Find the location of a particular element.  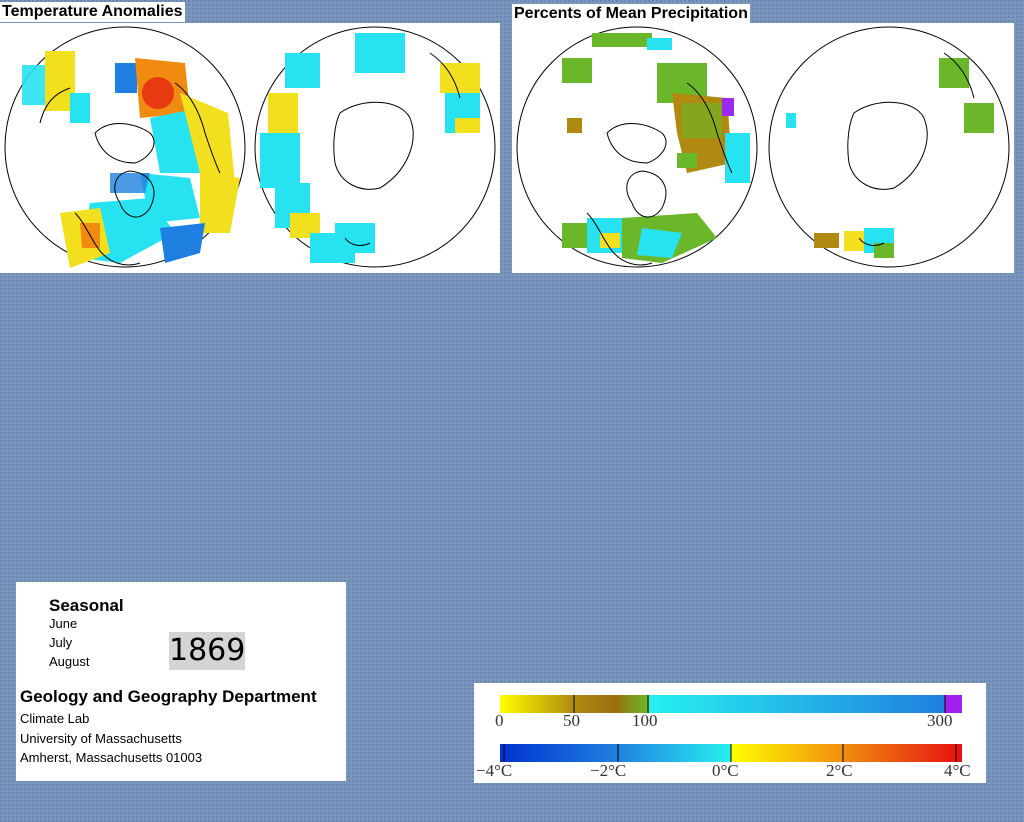

temperature-southern-patches is located at coordinates (370, 148).